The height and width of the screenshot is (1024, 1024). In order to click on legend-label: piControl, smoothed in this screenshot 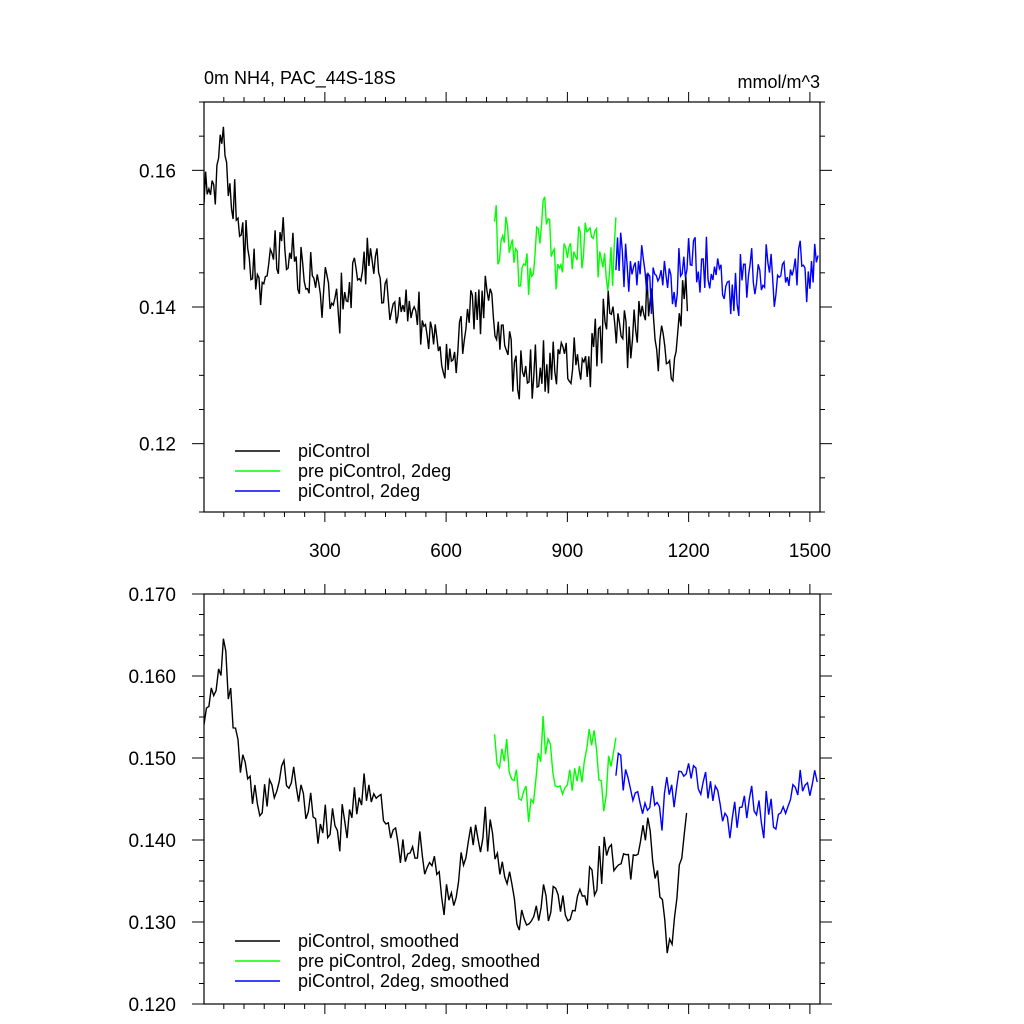, I will do `click(378, 941)`.